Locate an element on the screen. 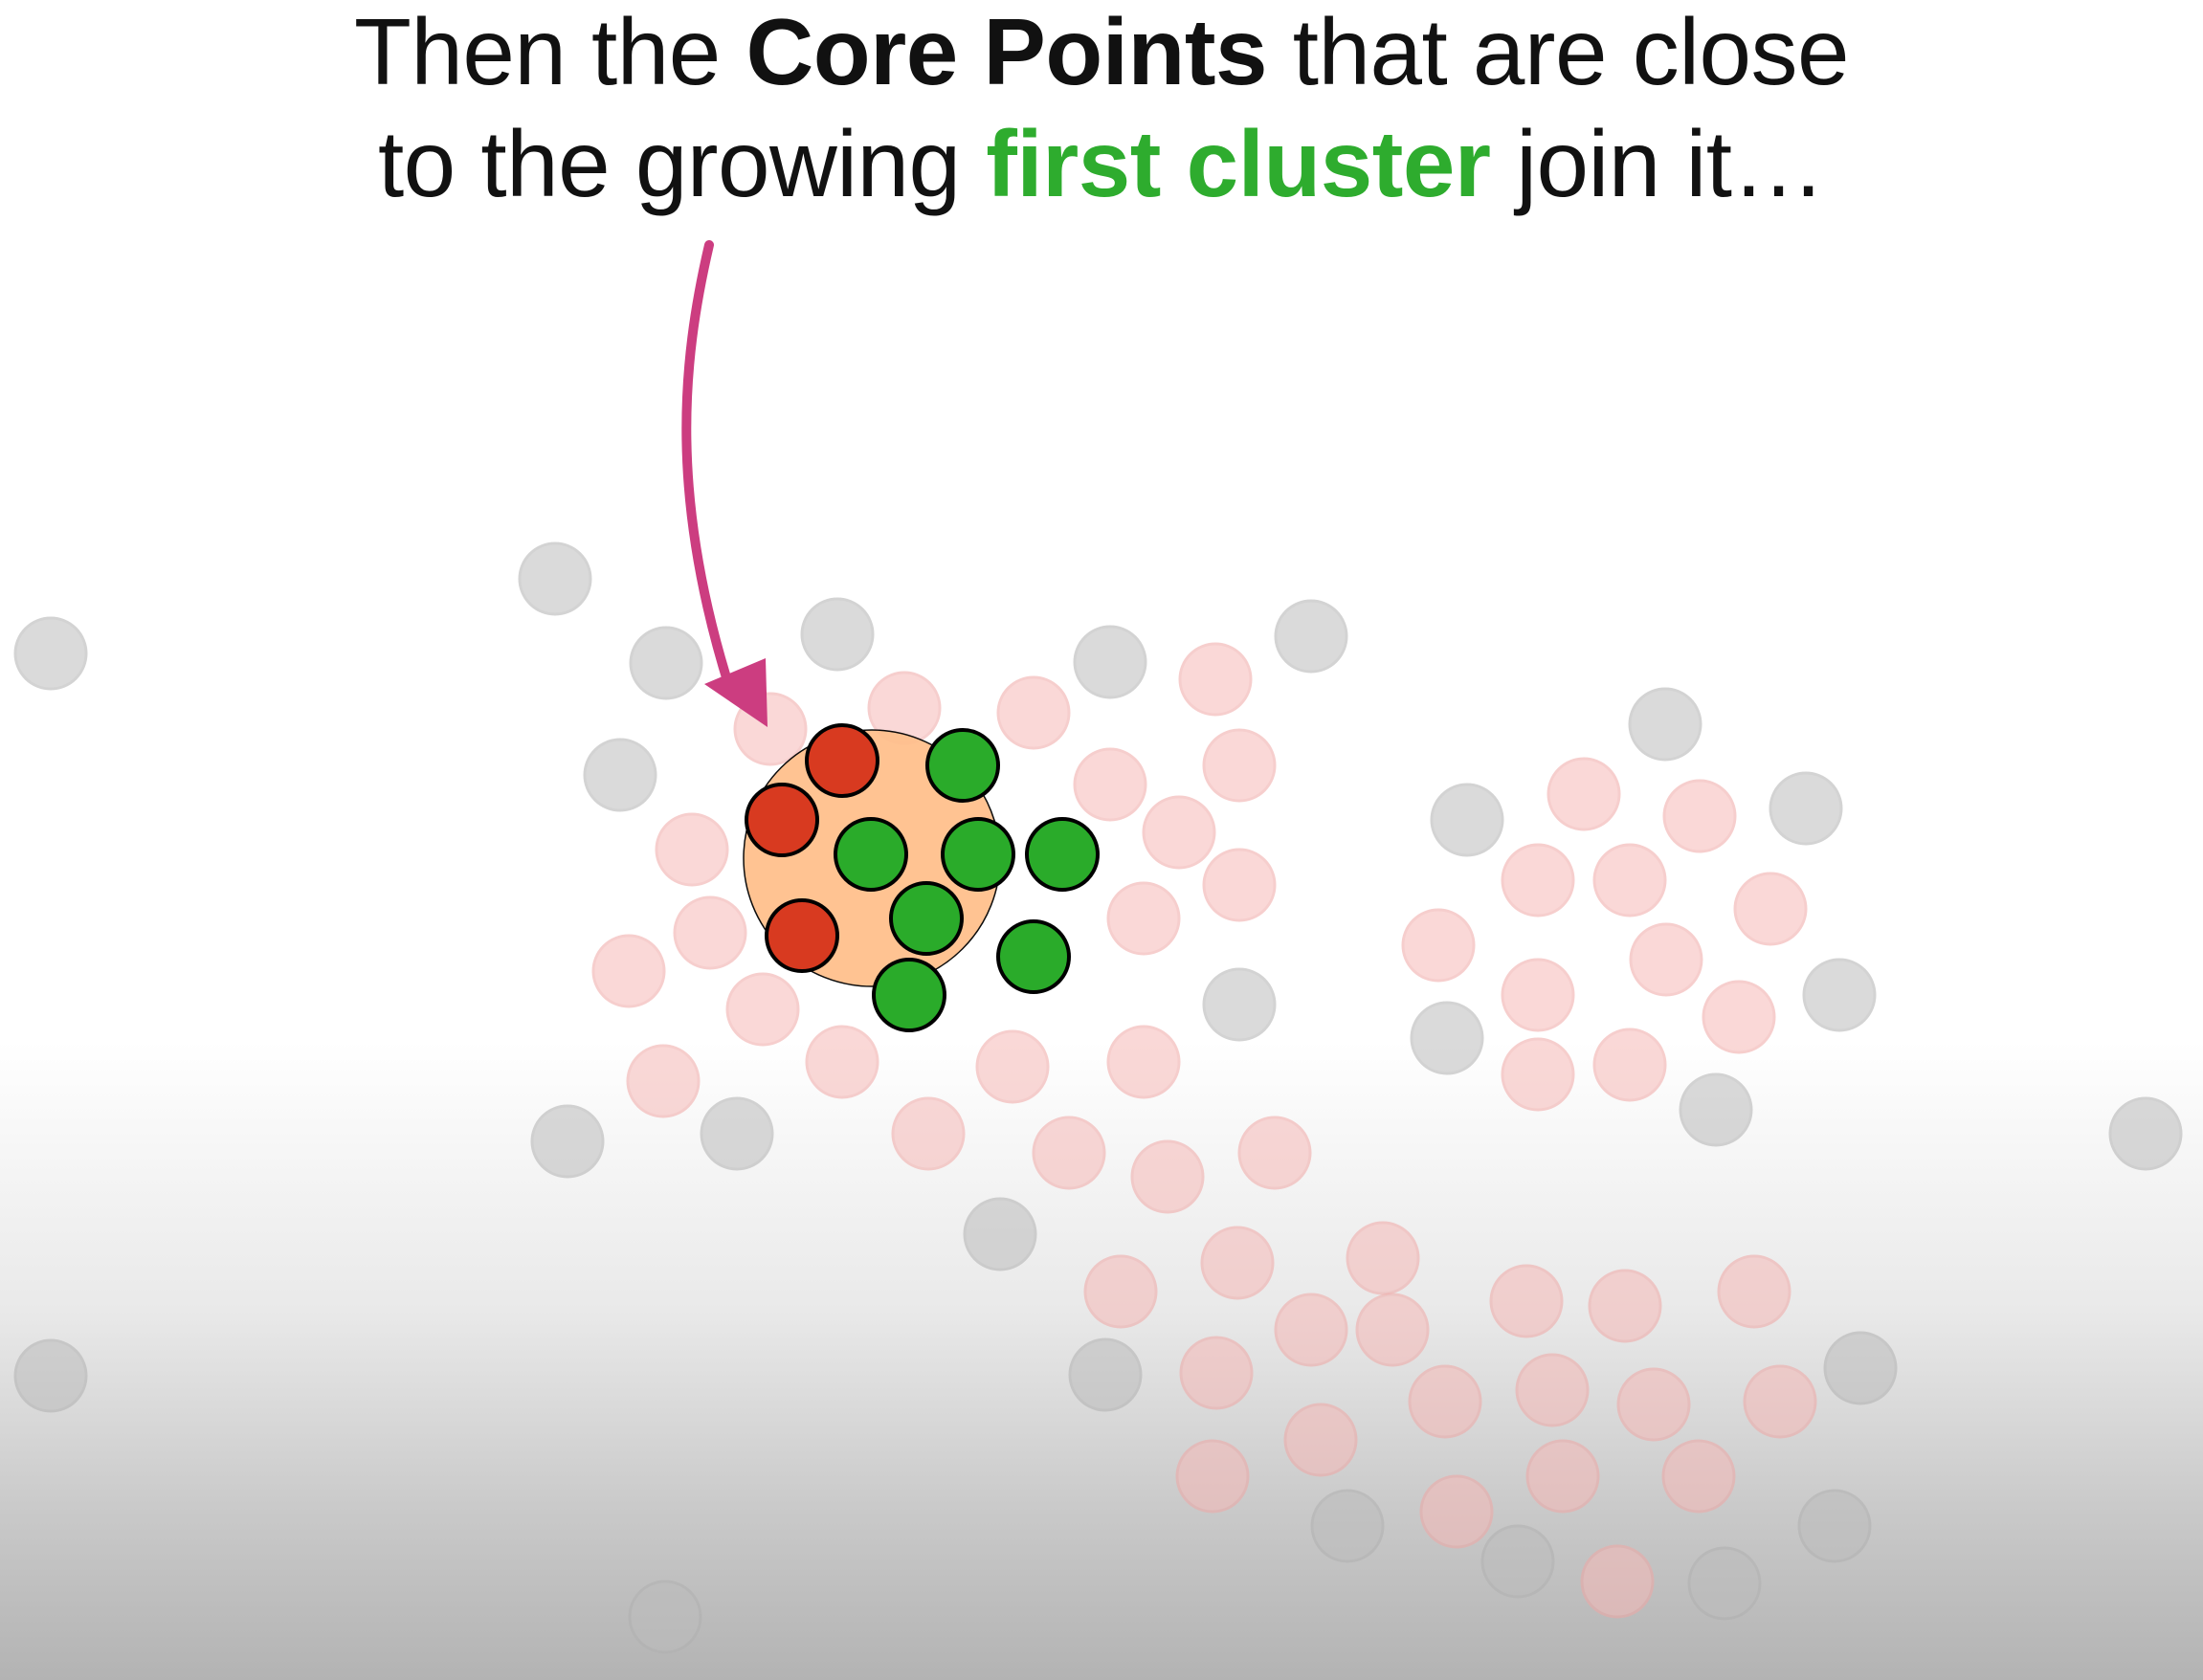  caption-first-cluster: first cluster is located at coordinates (1238, 163).